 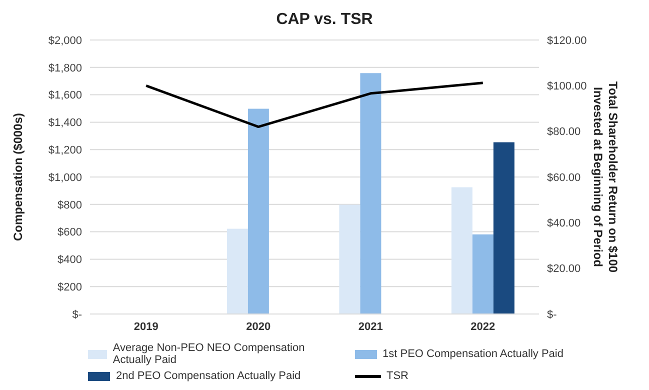 What do you see at coordinates (65, 150) in the screenshot?
I see `y-tick-label: $1,200` at bounding box center [65, 150].